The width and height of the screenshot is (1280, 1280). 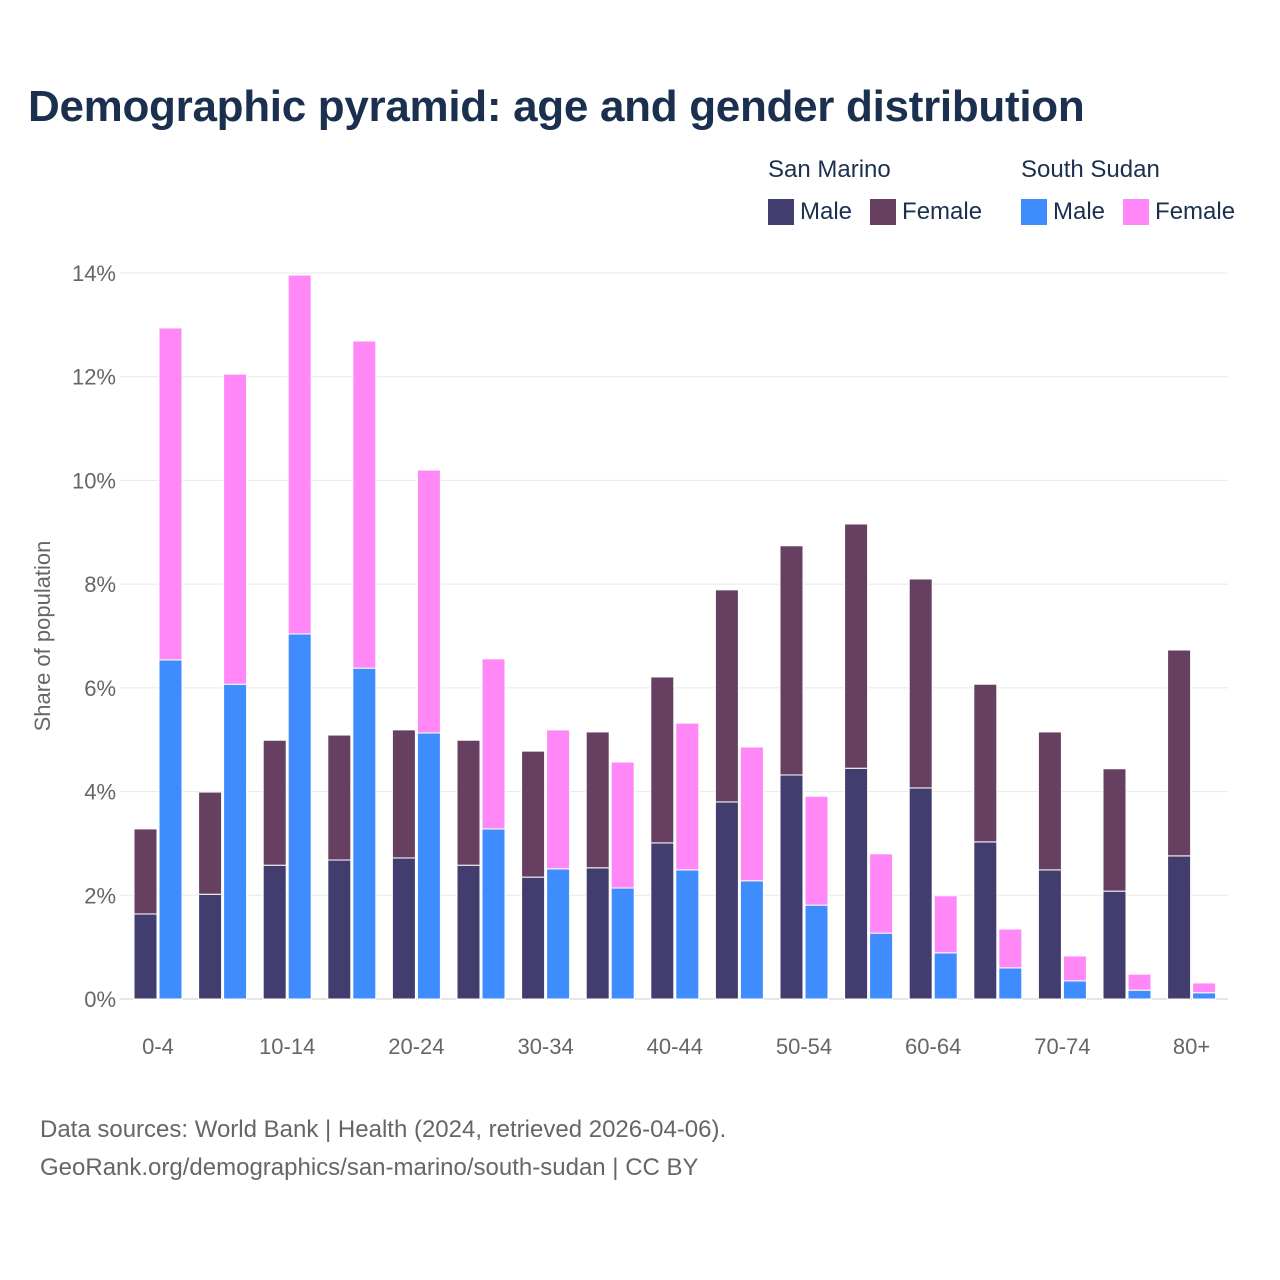 What do you see at coordinates (933, 1046) in the screenshot?
I see `x-tick-label: 60-64` at bounding box center [933, 1046].